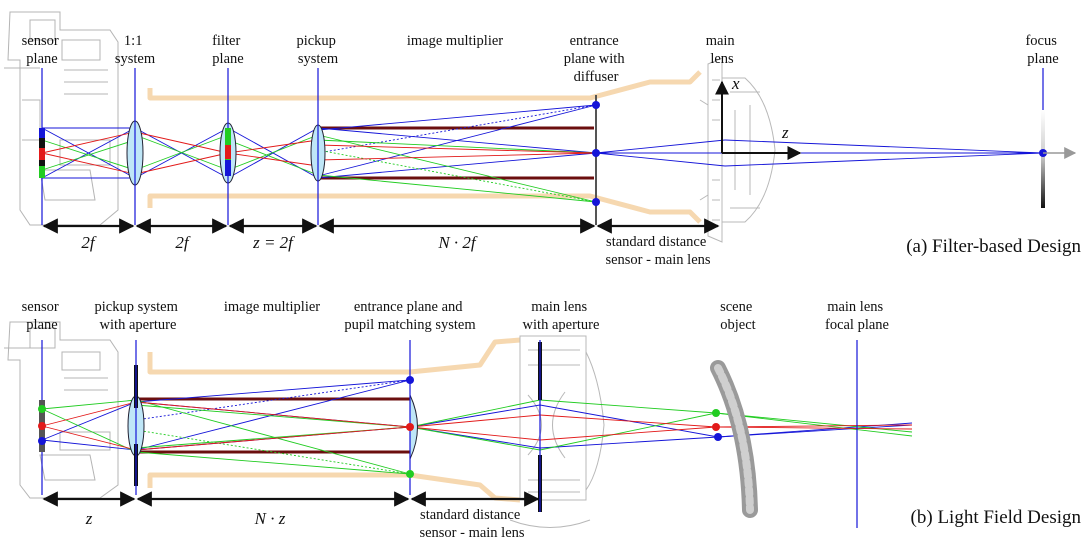 The width and height of the screenshot is (1085, 544). Describe the element at coordinates (1043, 159) in the screenshot. I see `focus-plane-gradient-a` at that location.